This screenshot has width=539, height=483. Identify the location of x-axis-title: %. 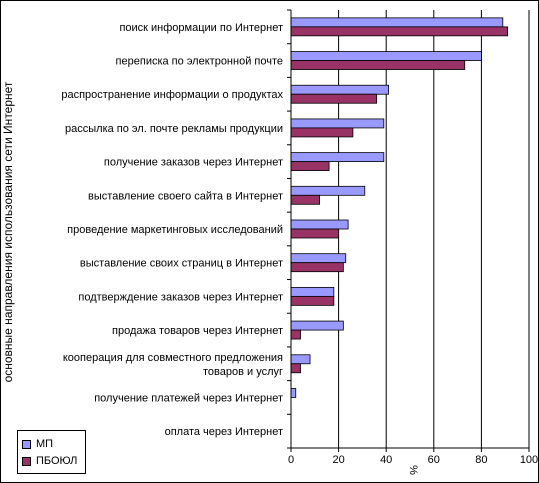
(413, 470).